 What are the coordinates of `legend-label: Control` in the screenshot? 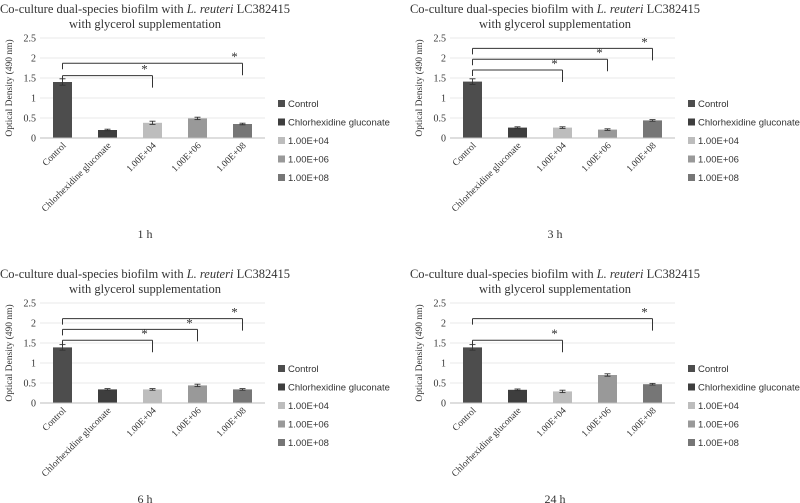 It's located at (303, 369).